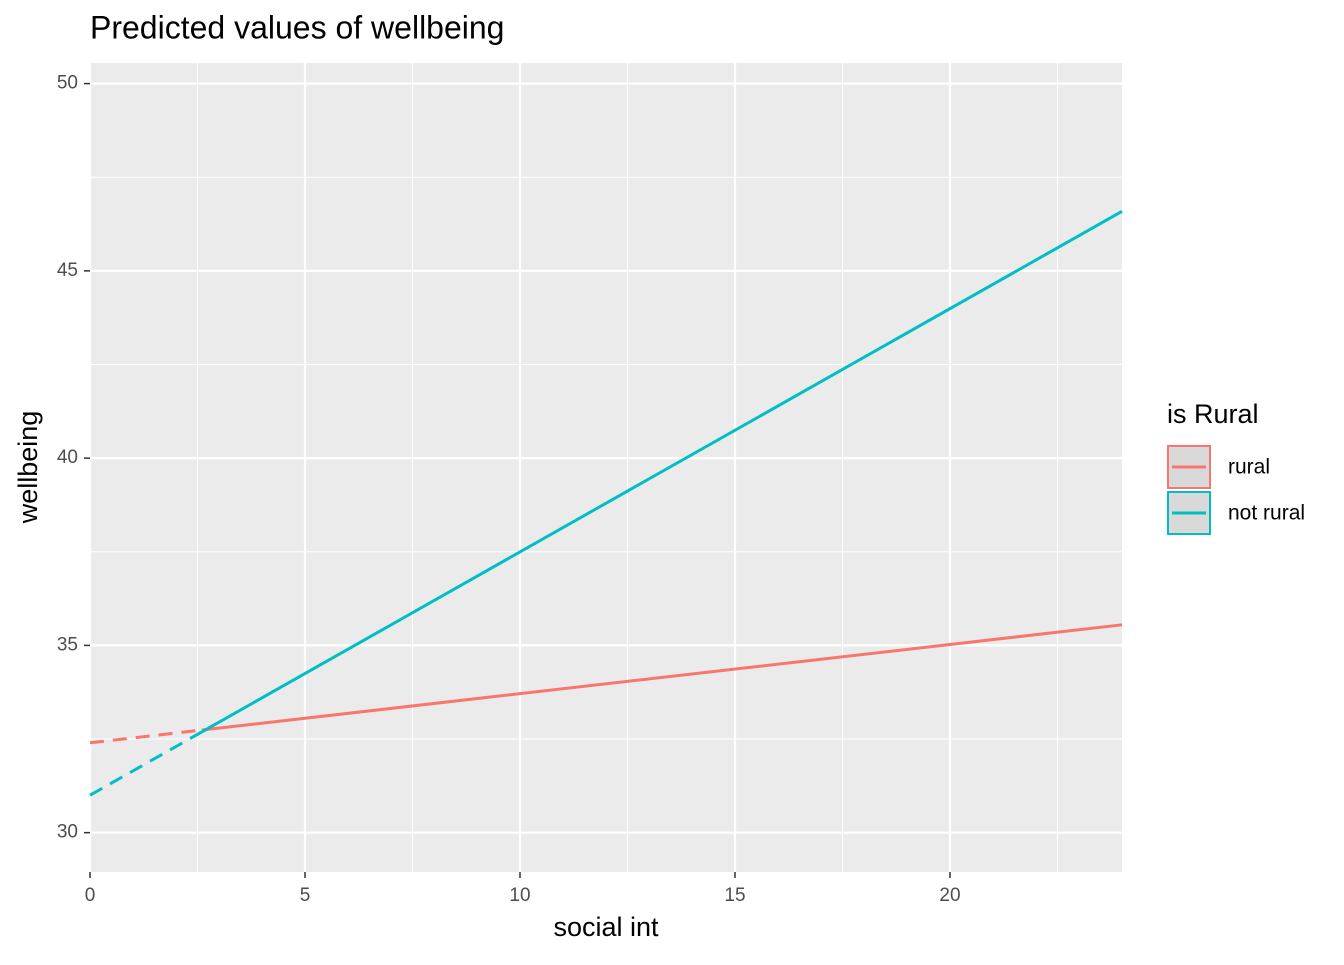  What do you see at coordinates (90, 895) in the screenshot?
I see `x-tick-label: 0` at bounding box center [90, 895].